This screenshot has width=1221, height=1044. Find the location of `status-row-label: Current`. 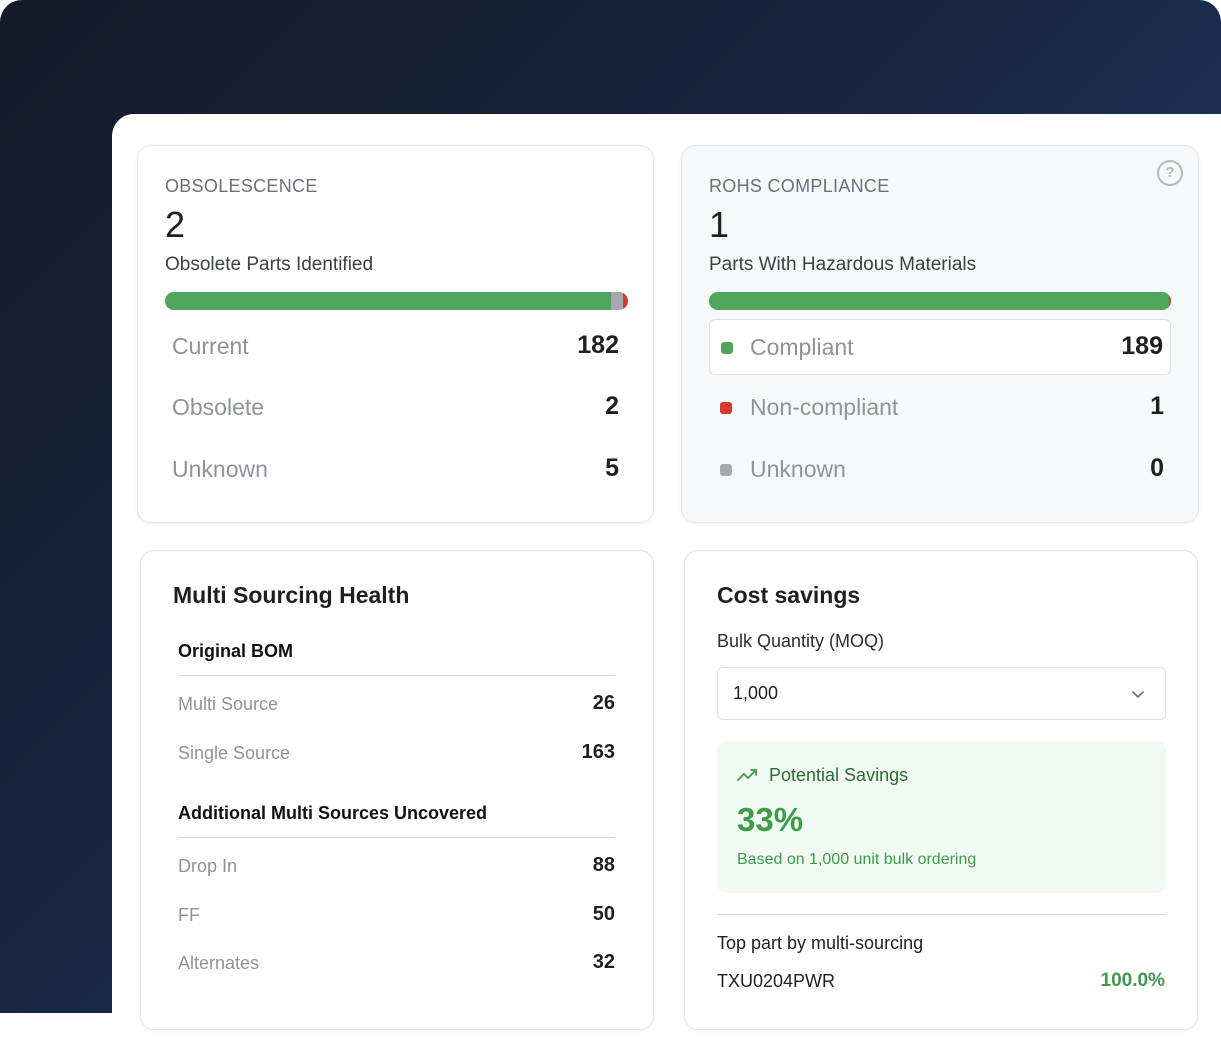

status-row-label: Current is located at coordinates (210, 346).